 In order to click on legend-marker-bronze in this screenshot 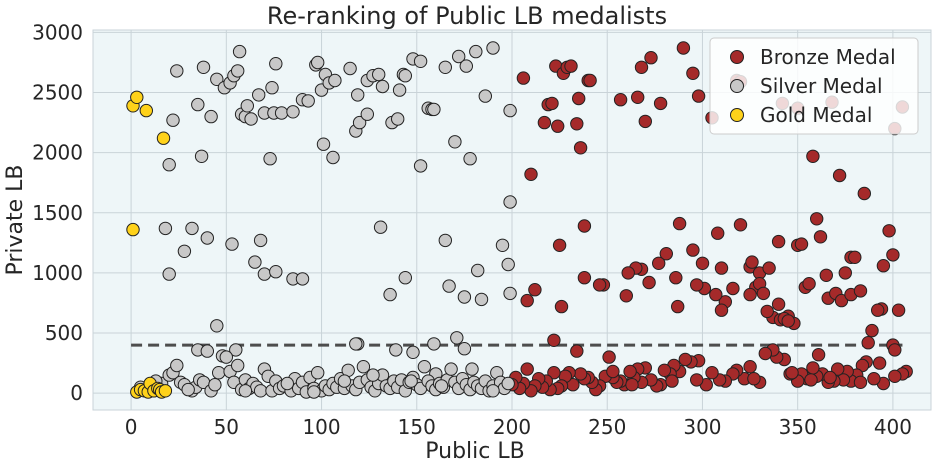, I will do `click(737, 57)`.